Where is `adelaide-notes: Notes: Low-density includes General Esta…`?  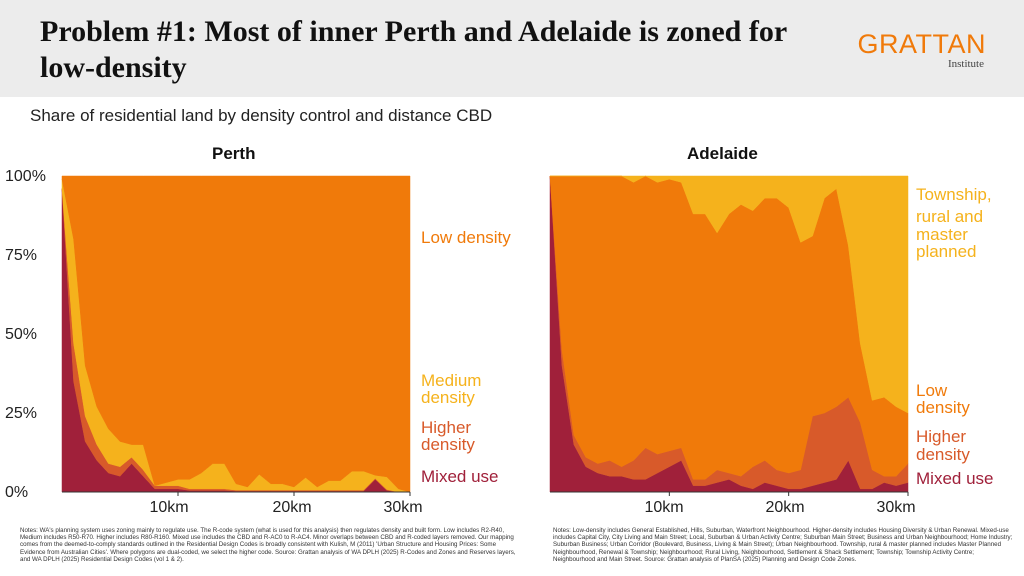
adelaide-notes: Notes: Low-density includes General Esta… is located at coordinates (783, 545).